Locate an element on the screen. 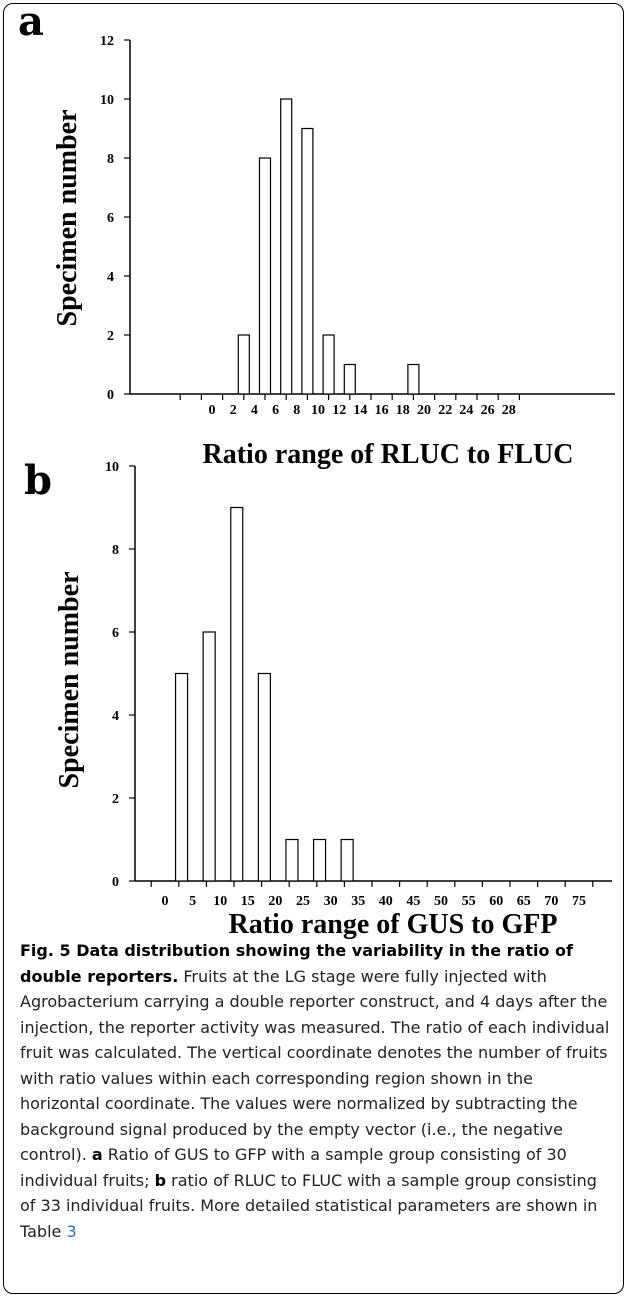 The height and width of the screenshot is (1299, 629). x-tick-label: 75 is located at coordinates (579, 901).